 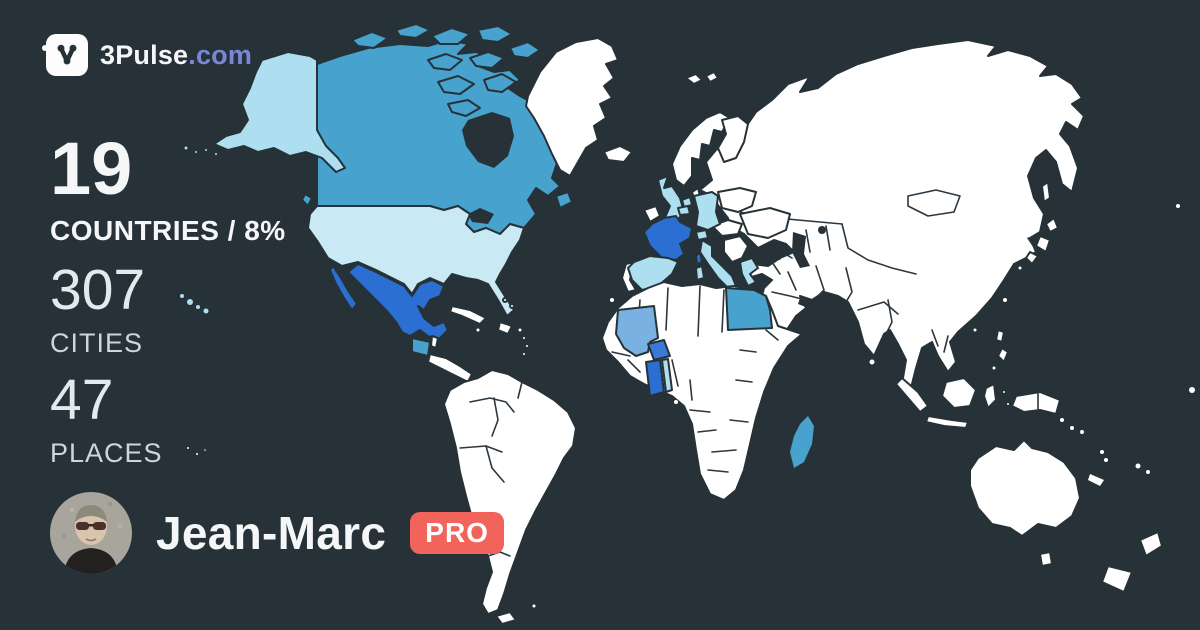 What do you see at coordinates (416, 261) in the screenshot?
I see `country-usa` at bounding box center [416, 261].